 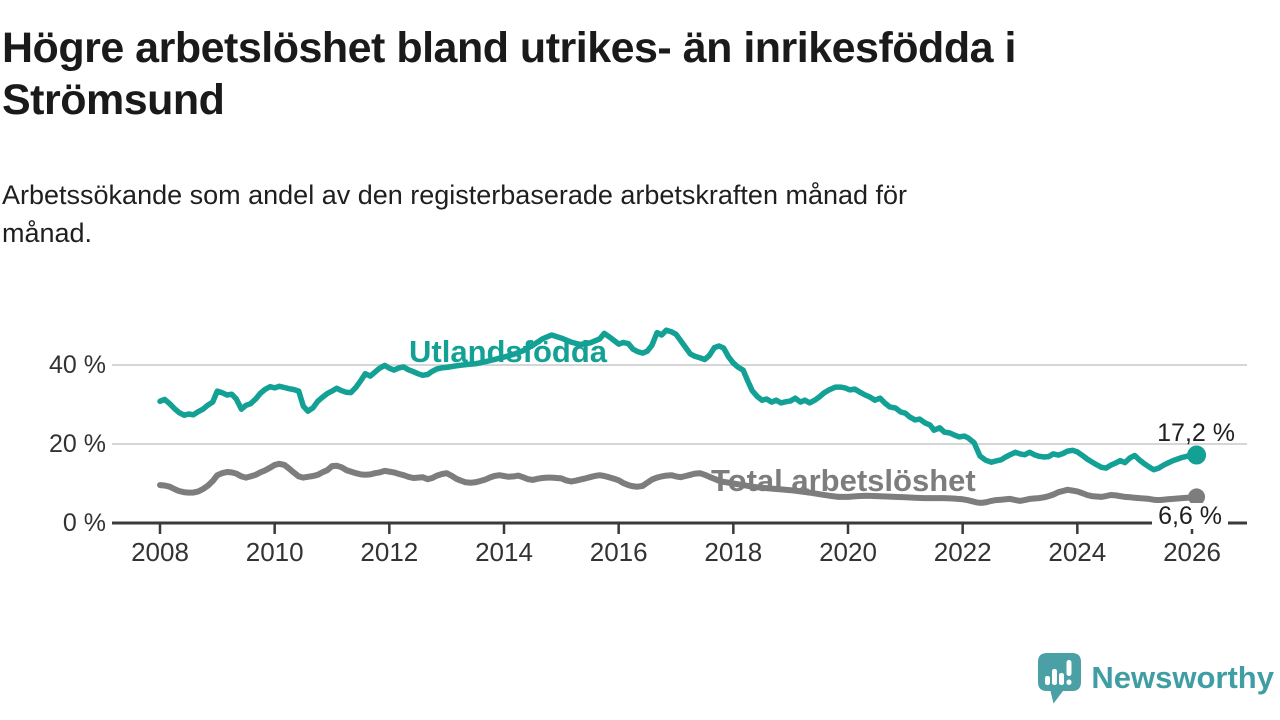 I want to click on series-end-dot-utlandsfodda, so click(x=1197, y=455).